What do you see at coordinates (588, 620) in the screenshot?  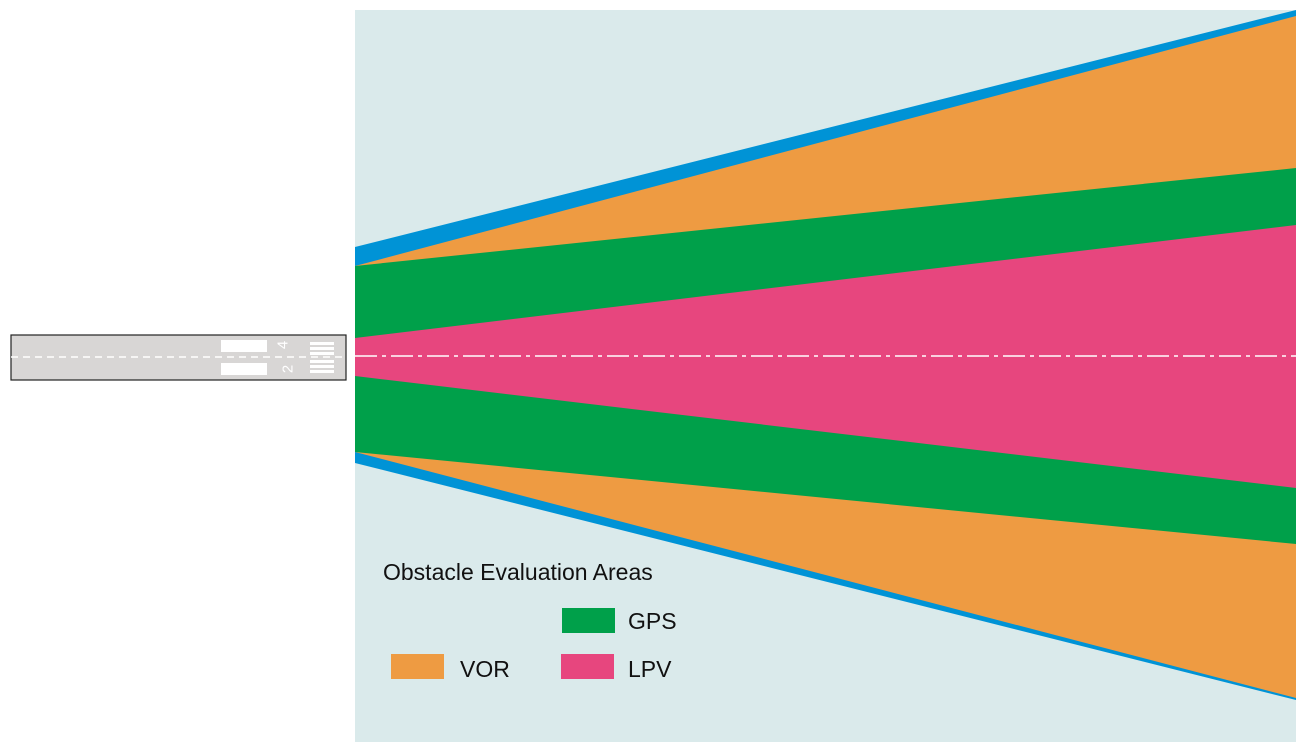 I see `legend-swatch-gps` at bounding box center [588, 620].